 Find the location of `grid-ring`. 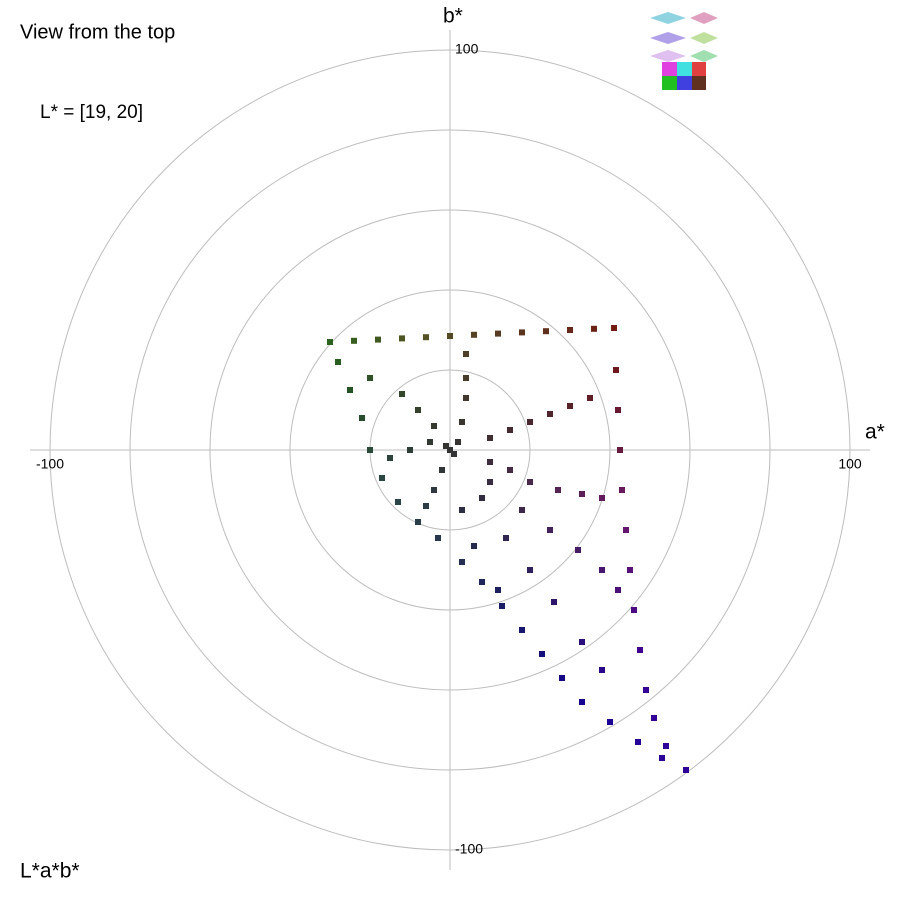

grid-ring is located at coordinates (450, 450).